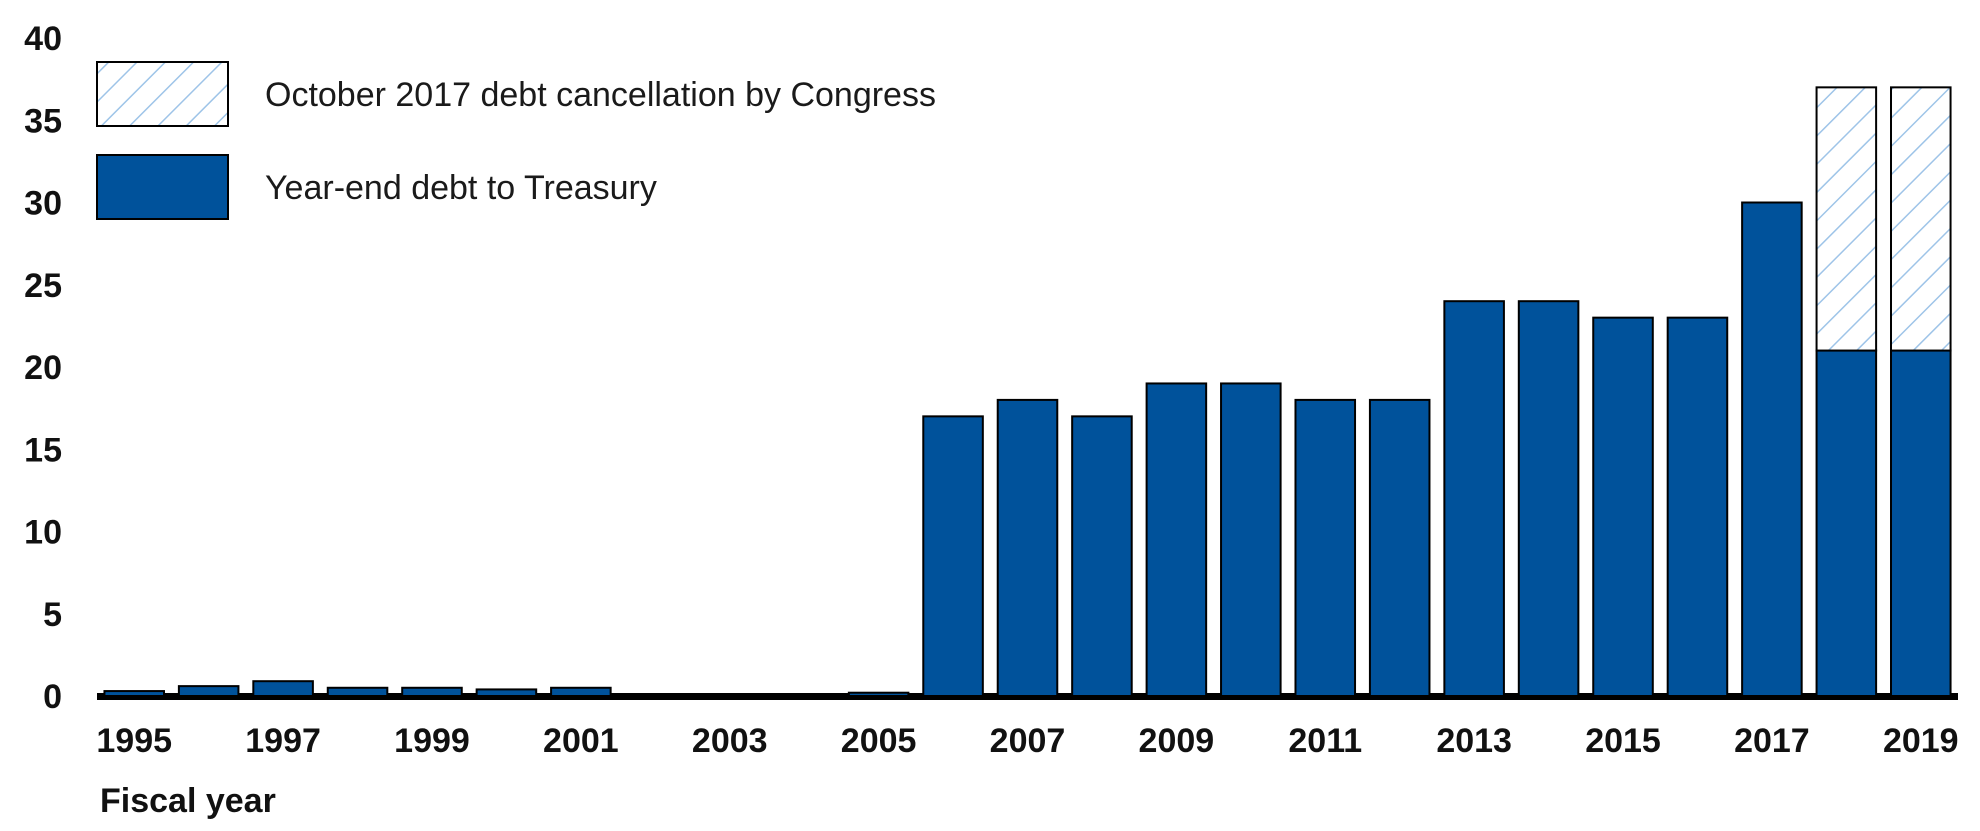 The width and height of the screenshot is (1980, 831). Describe the element at coordinates (1474, 741) in the screenshot. I see `x-tick-label: 2013` at that location.